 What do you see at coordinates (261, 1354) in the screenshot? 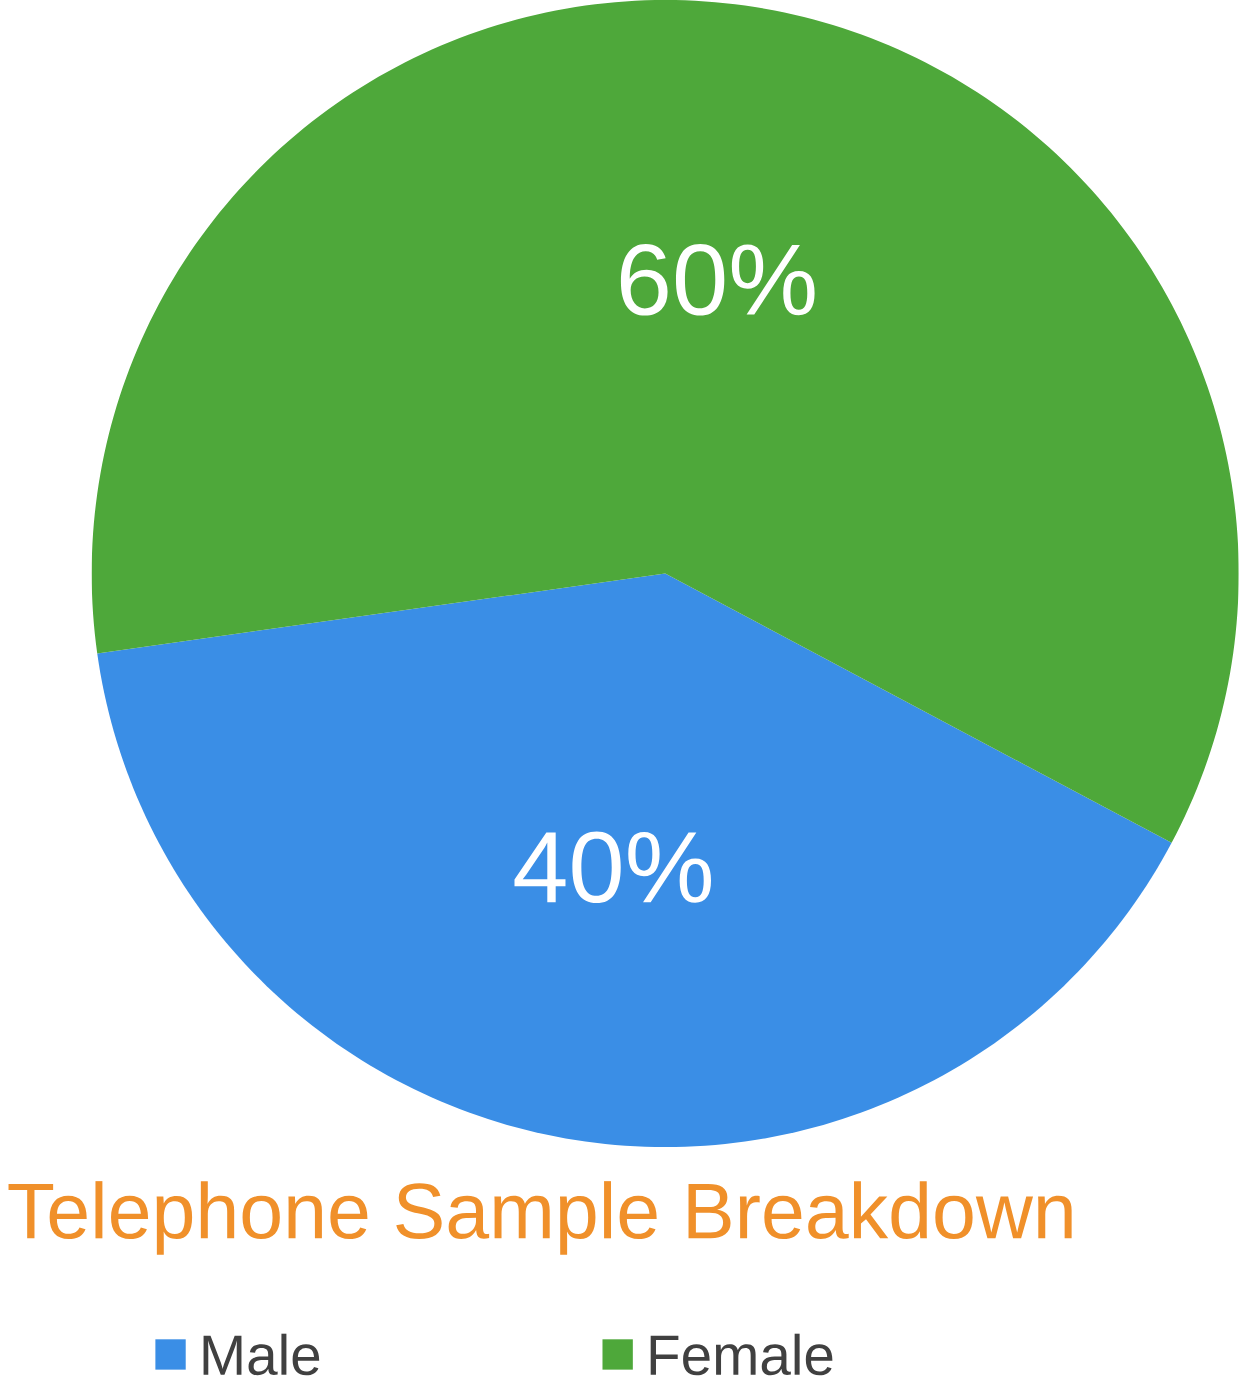
I see `legend-label: Male` at bounding box center [261, 1354].